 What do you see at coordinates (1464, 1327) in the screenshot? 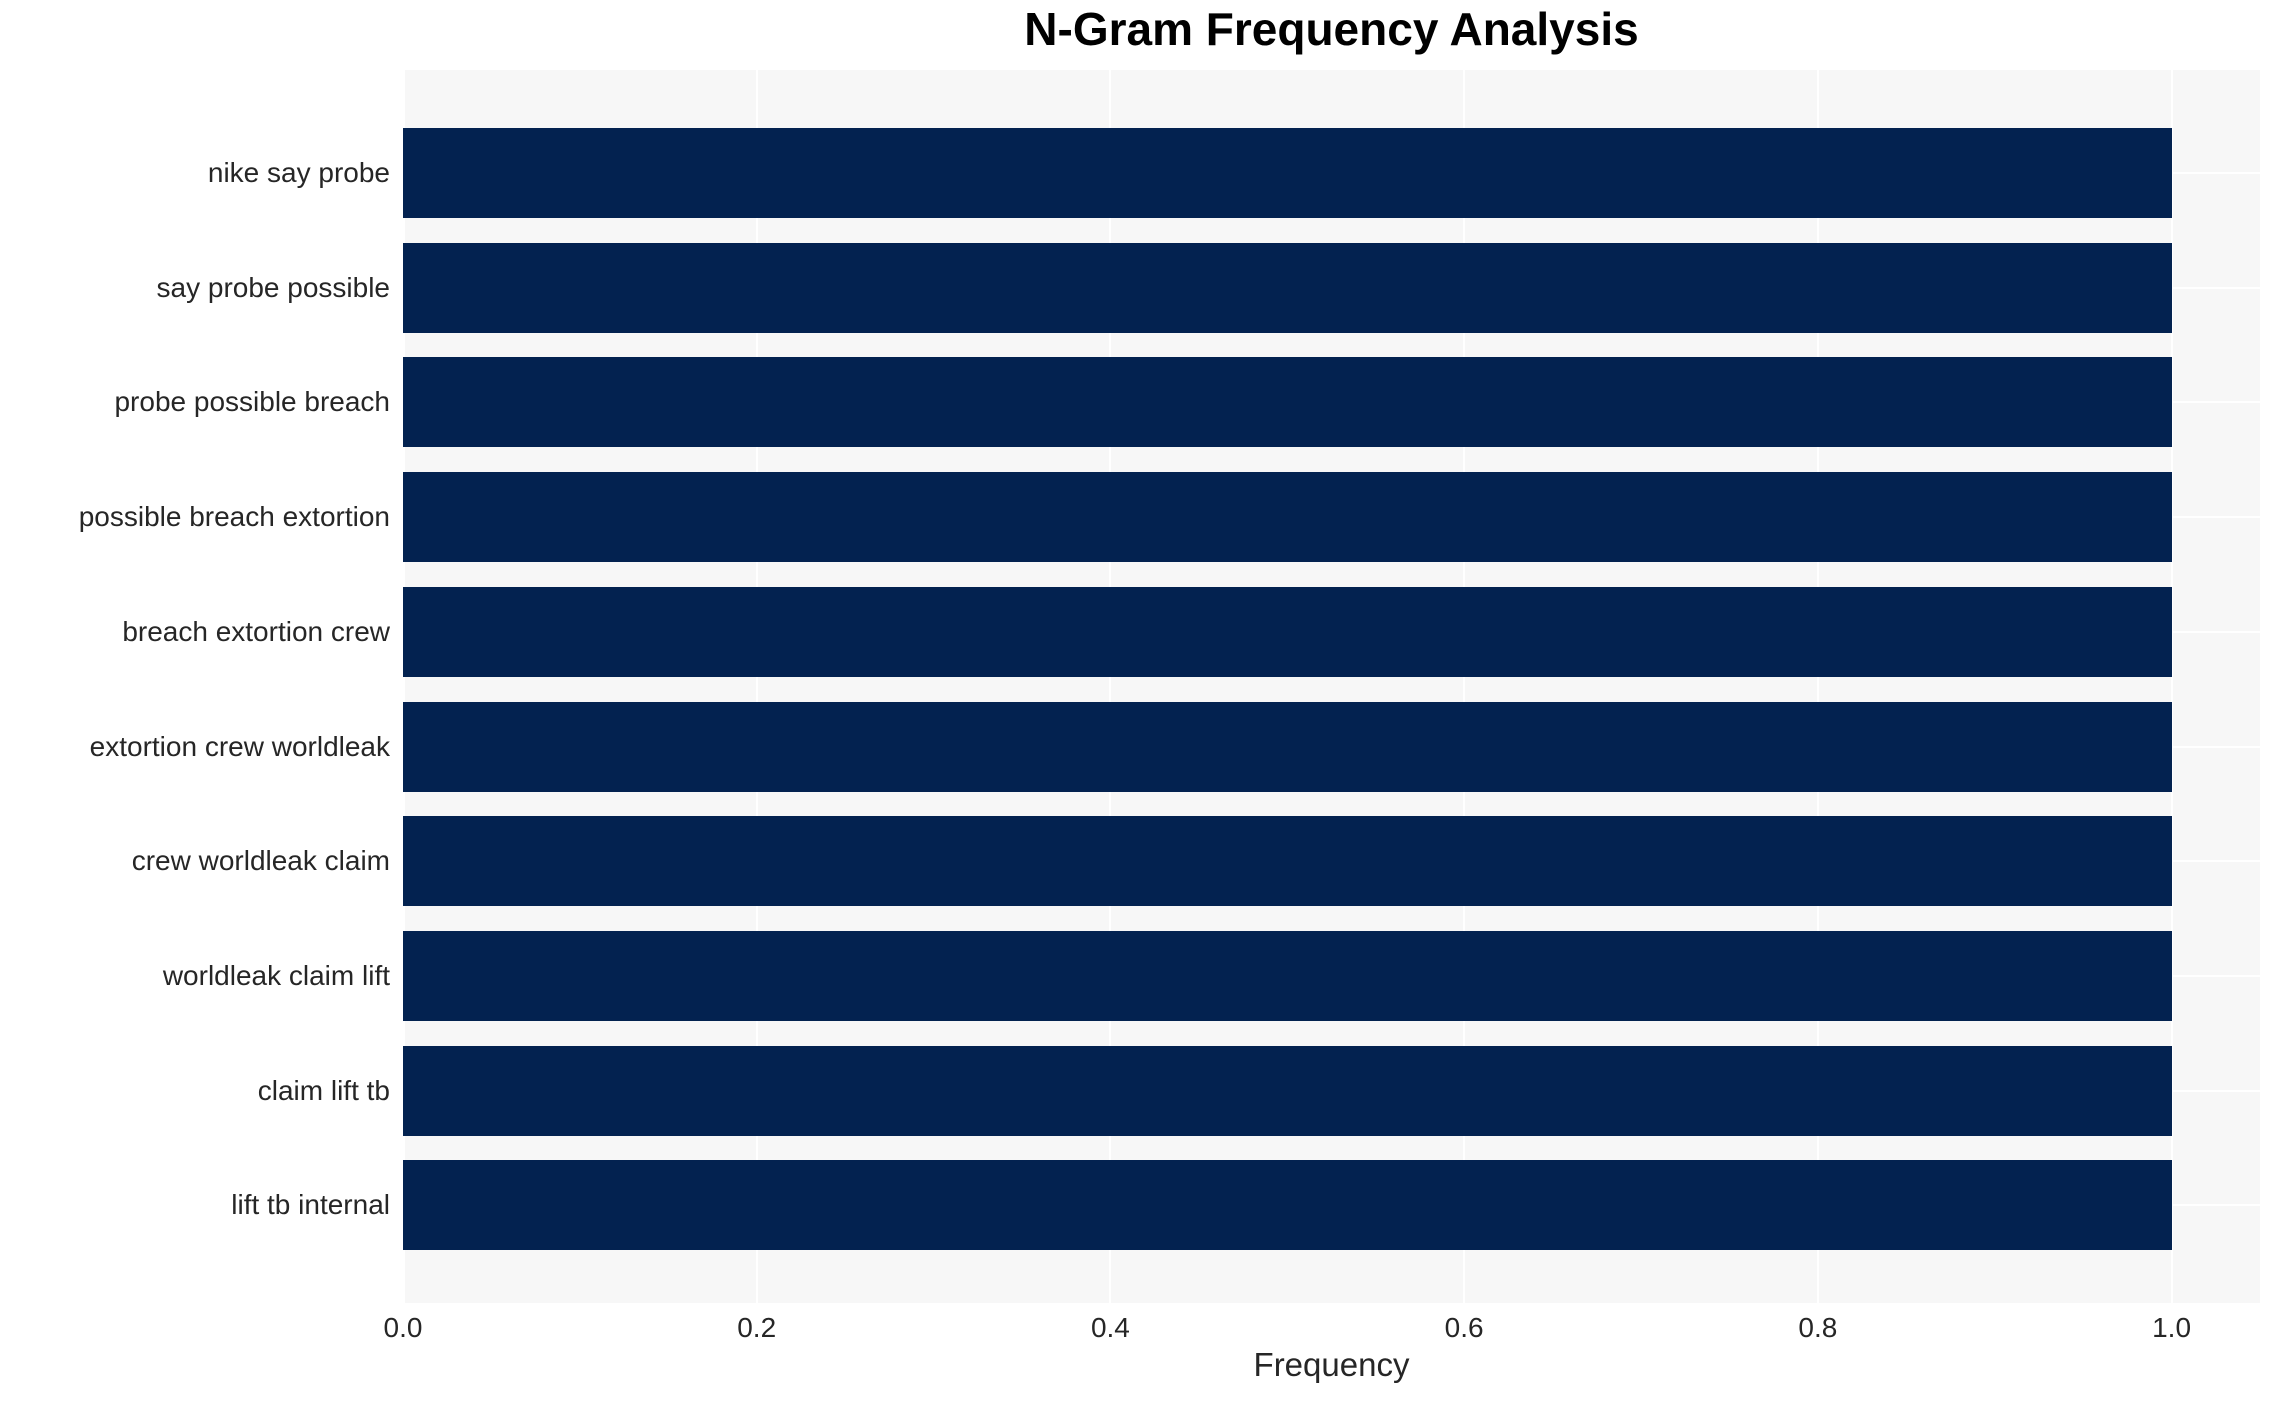
I see `x-tick-label: 0.6` at bounding box center [1464, 1327].